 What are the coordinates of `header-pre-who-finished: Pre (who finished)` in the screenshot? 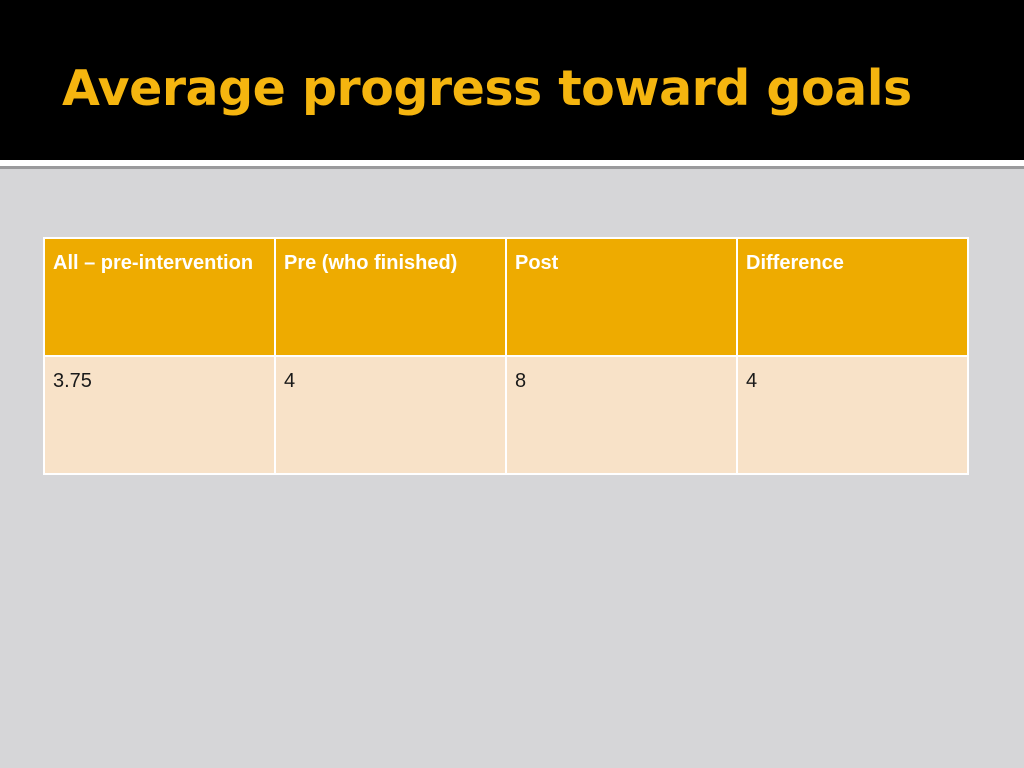 It's located at (390, 297).